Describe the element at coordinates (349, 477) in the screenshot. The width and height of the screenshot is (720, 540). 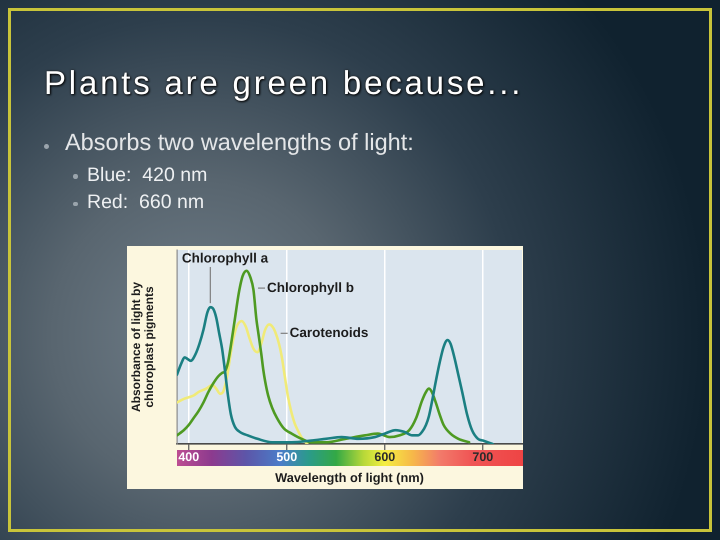
I see `x-axis-title: Wavelength of light (nm)` at that location.